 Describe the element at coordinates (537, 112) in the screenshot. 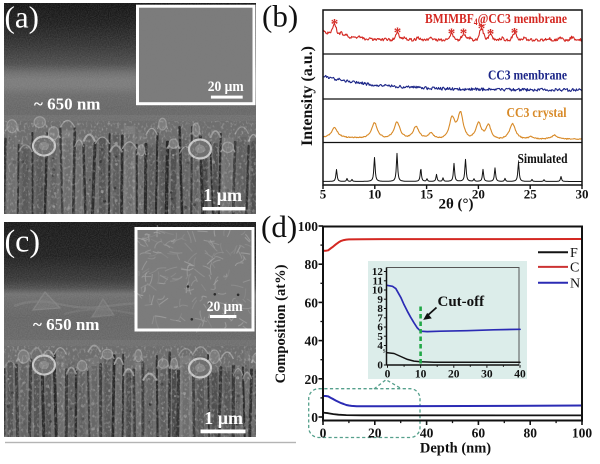

I see `svg-text: CC3 crystal` at that location.